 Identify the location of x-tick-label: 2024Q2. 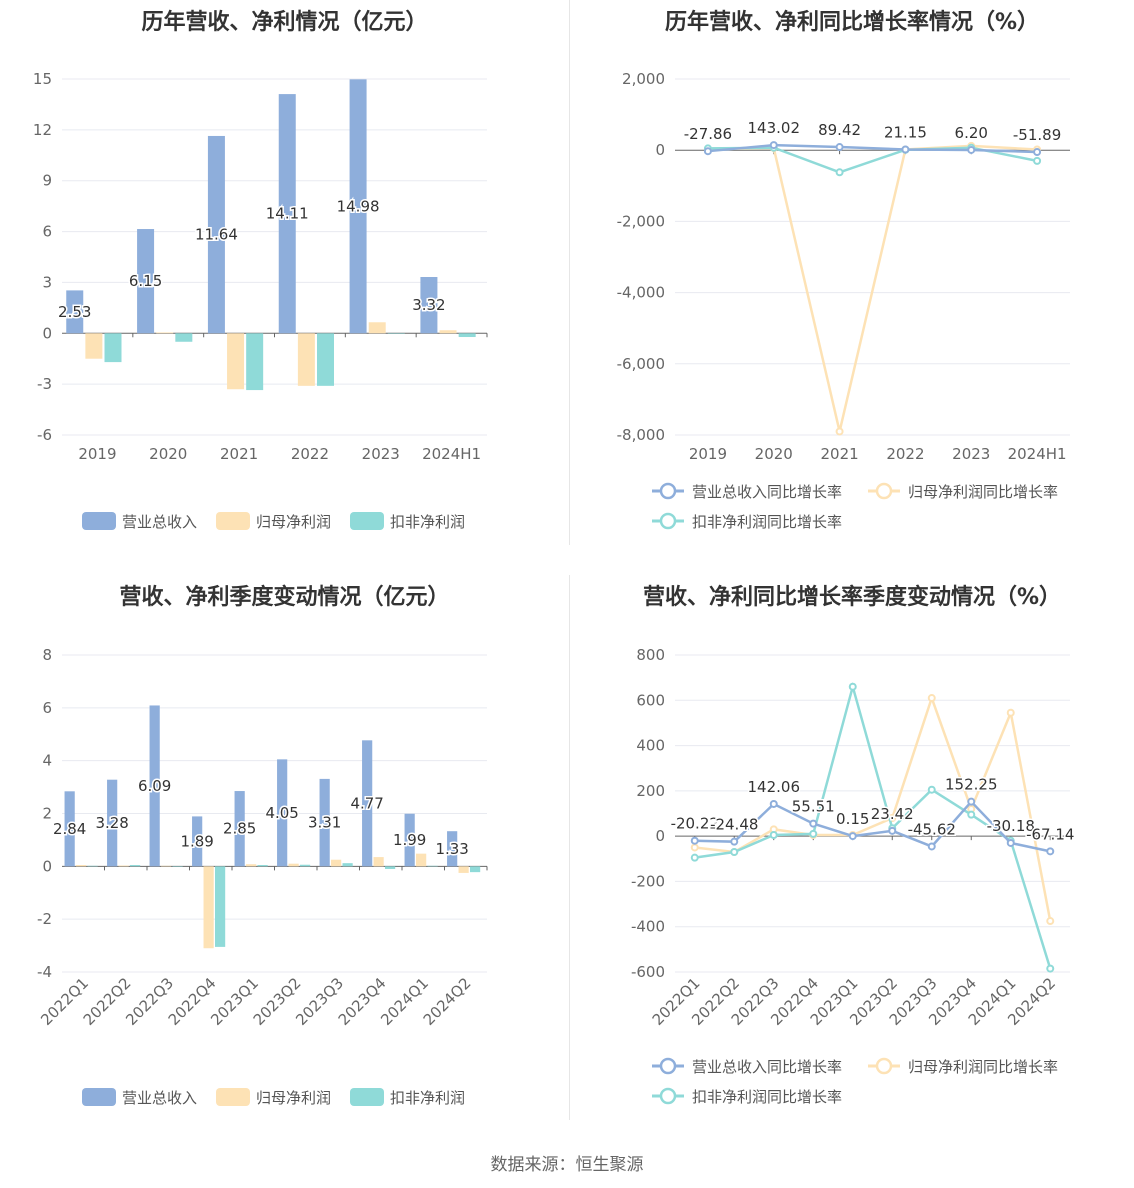
(447, 1001).